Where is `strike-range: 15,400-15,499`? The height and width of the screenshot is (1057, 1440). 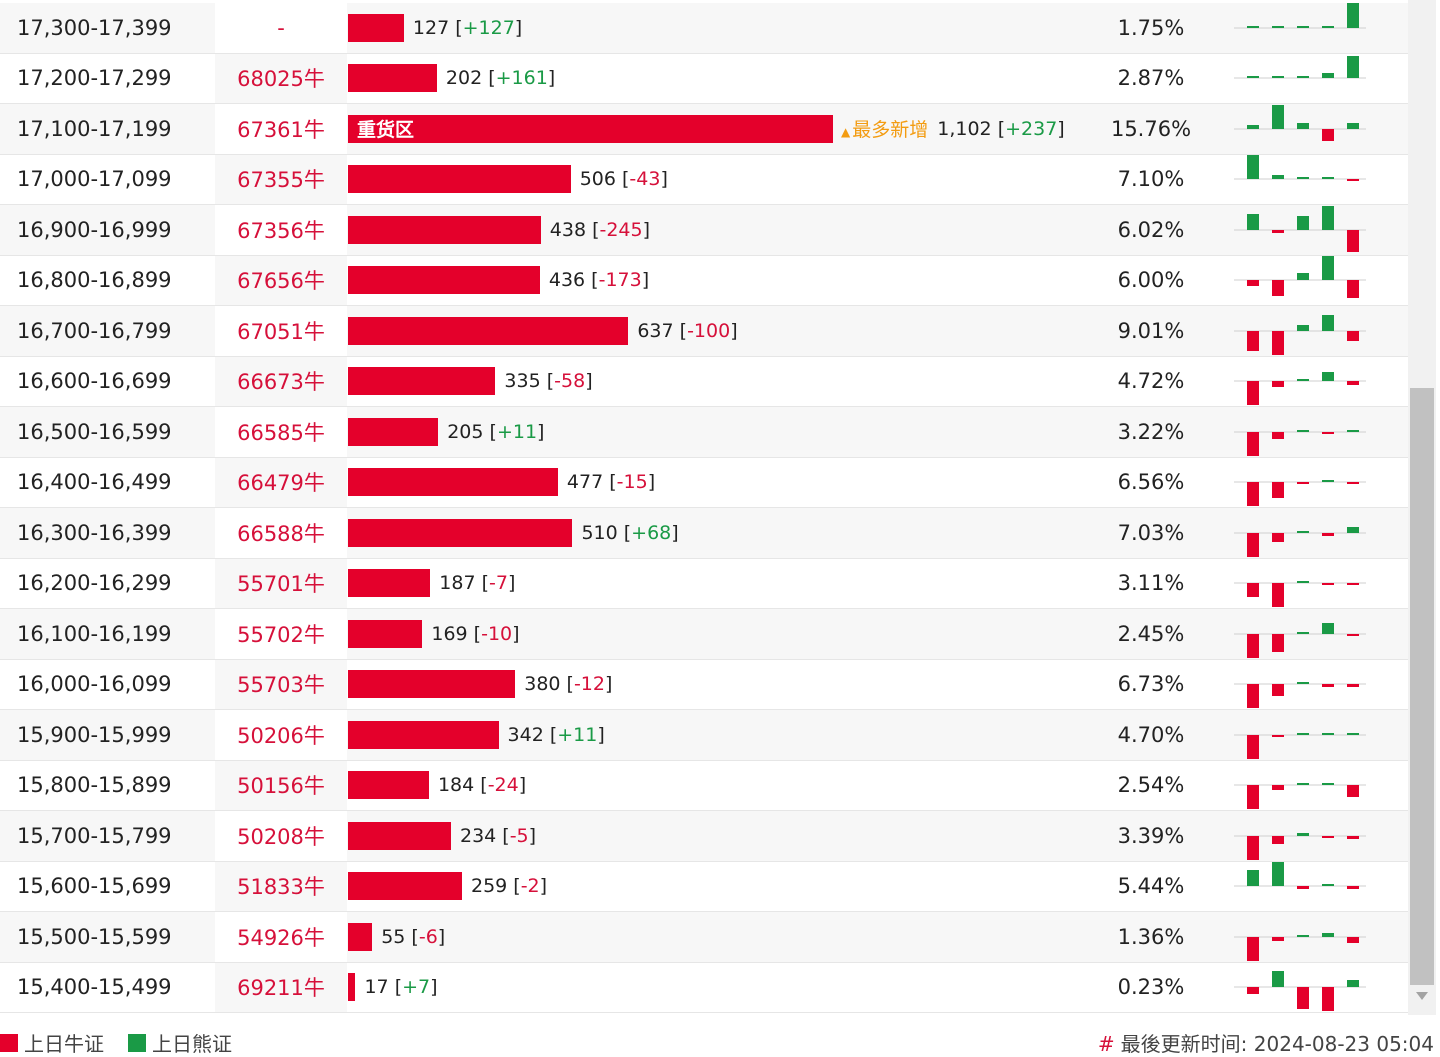 strike-range: 15,400-15,499 is located at coordinates (94, 987).